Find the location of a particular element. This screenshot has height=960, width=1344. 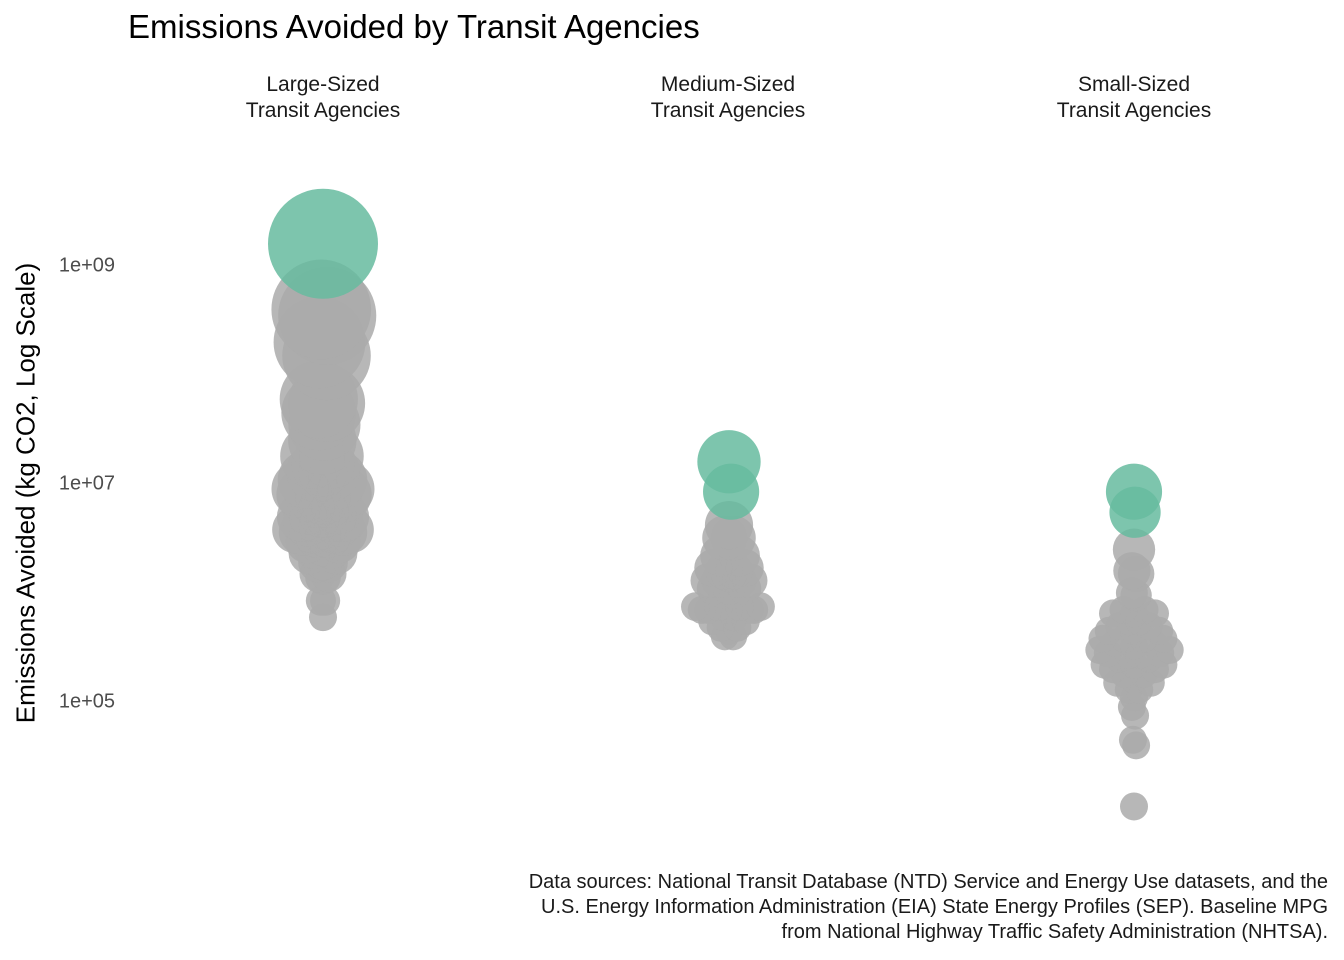

y-tick-label-1e5: 1e+05 is located at coordinates (86, 701).